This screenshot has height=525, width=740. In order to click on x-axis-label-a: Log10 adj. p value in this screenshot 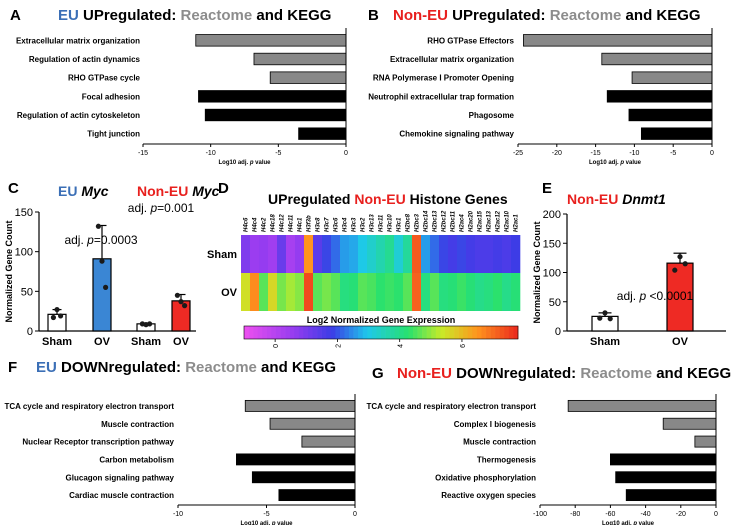, I will do `click(244, 163)`.